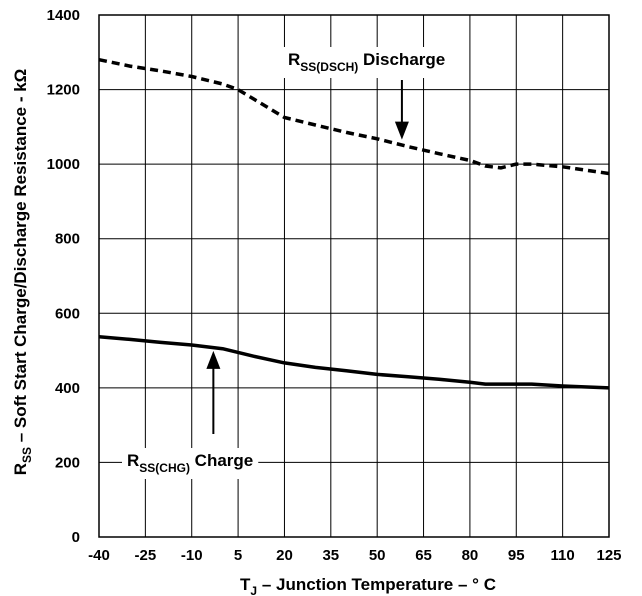 The image size is (642, 596). What do you see at coordinates (401, 130) in the screenshot?
I see `discharge-arrow-head` at bounding box center [401, 130].